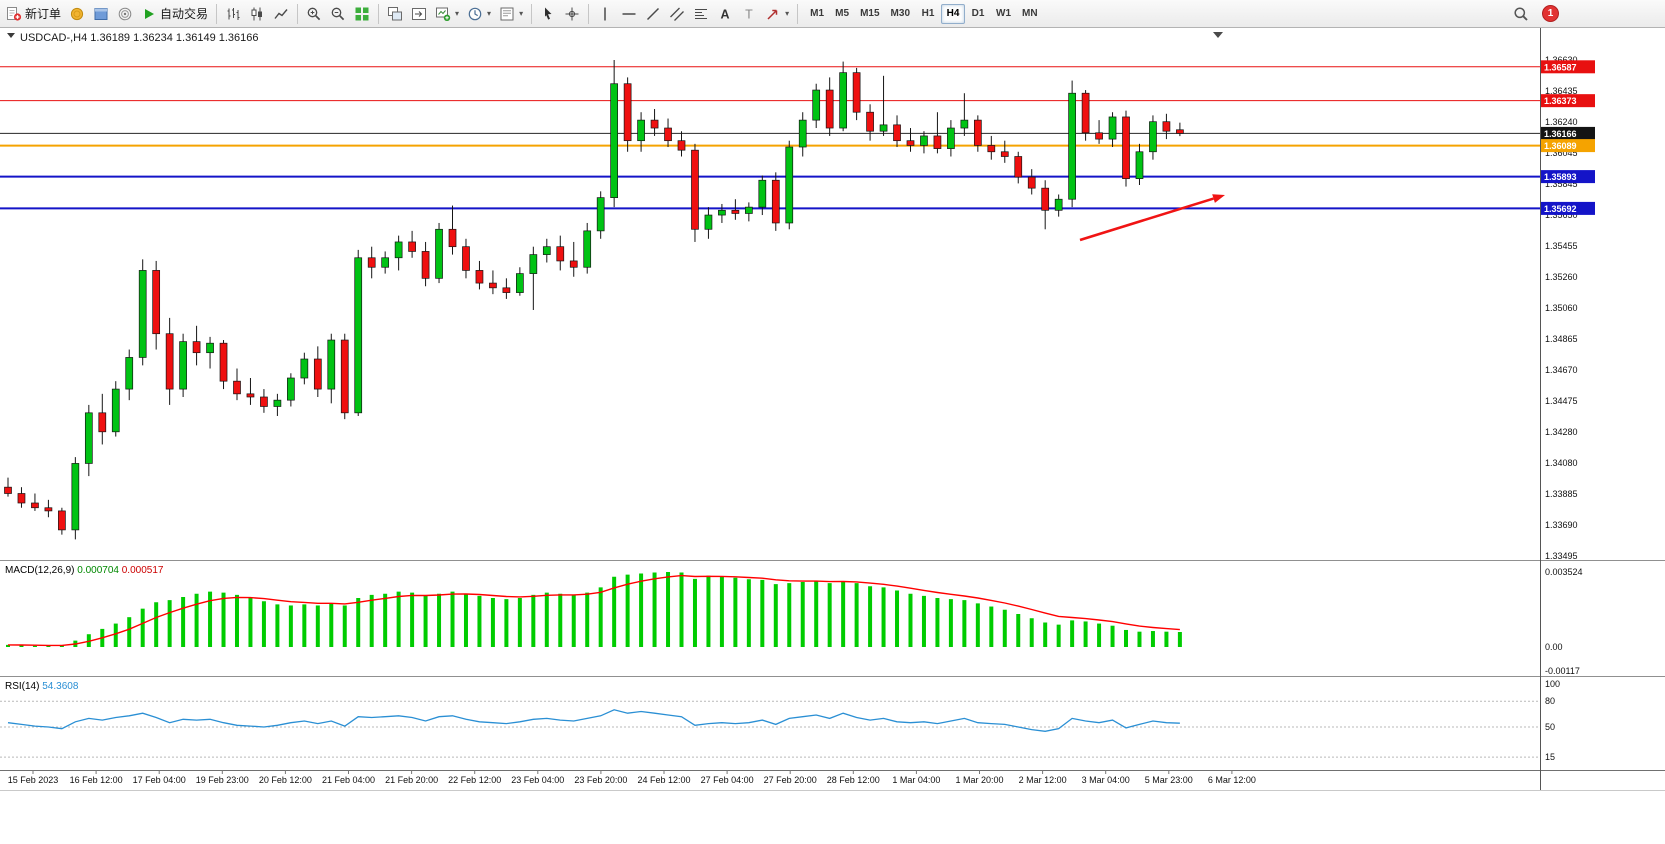 This screenshot has height=844, width=1665. I want to click on timeframe-group: M1 M5 M15 M30 H1 H4 D1 W1 MN, so click(924, 13).